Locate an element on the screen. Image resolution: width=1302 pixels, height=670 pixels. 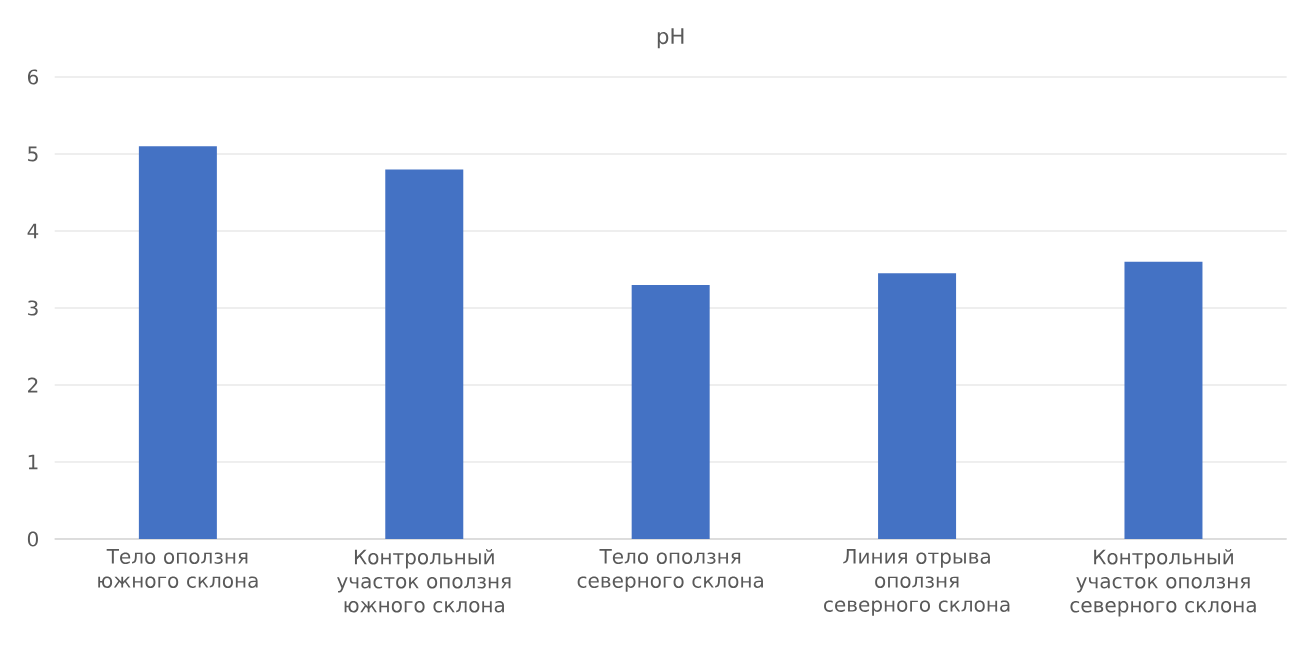
y-tick-label: 0 is located at coordinates (32, 539).